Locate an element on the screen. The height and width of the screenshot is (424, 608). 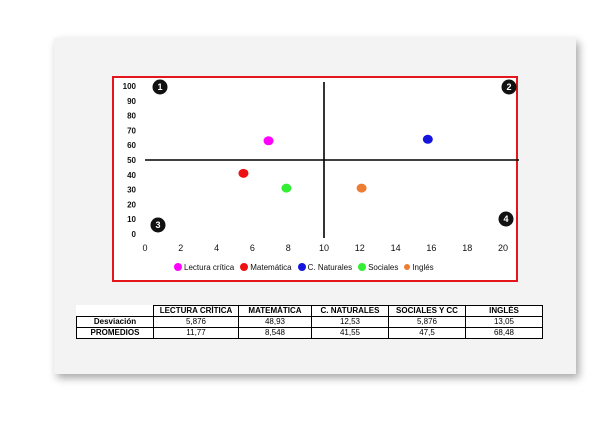
quadrant-number: 3 is located at coordinates (157, 225).